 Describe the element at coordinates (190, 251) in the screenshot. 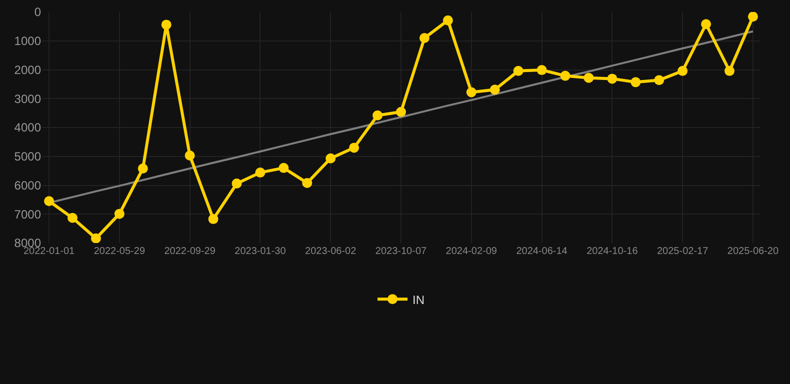

I see `x-tick-label: 2022-09-29` at that location.